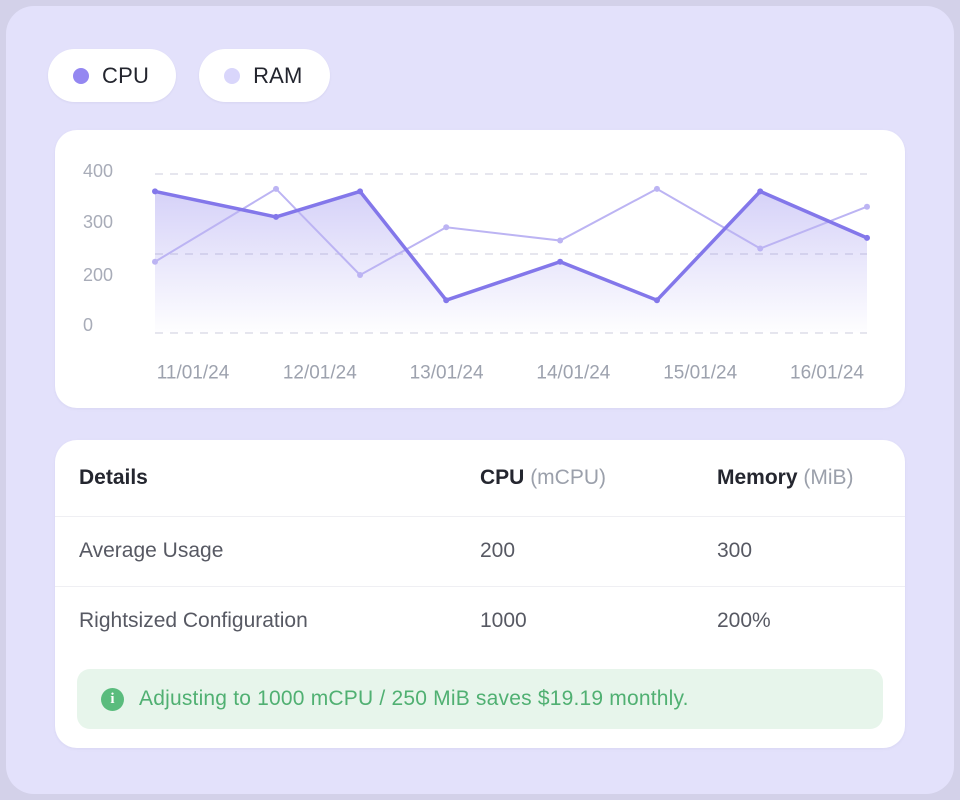 The width and height of the screenshot is (960, 800). What do you see at coordinates (113, 477) in the screenshot?
I see `column-header-details: Details` at bounding box center [113, 477].